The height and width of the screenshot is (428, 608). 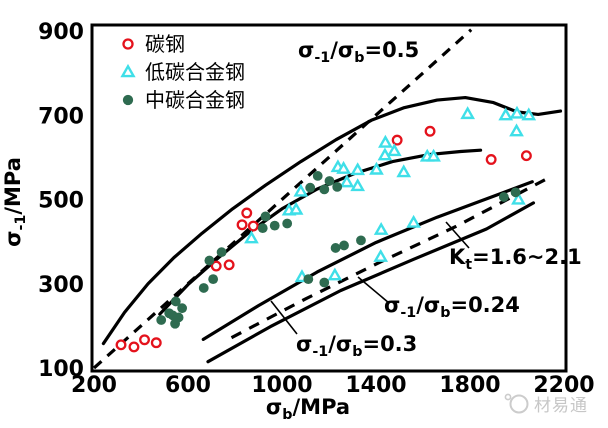 What do you see at coordinates (561, 406) in the screenshot?
I see `watermark-text: 材易通` at bounding box center [561, 406].